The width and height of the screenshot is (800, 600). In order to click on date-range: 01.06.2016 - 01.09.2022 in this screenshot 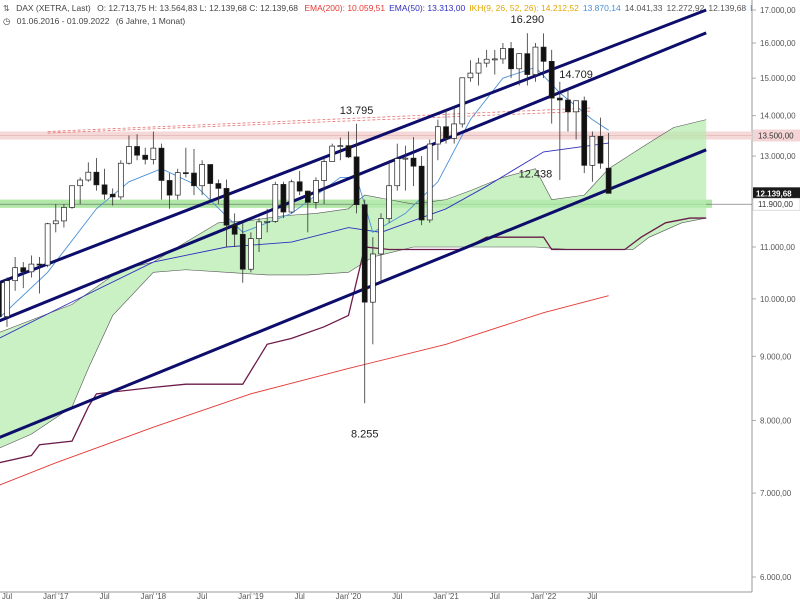, I will do `click(63, 21)`.